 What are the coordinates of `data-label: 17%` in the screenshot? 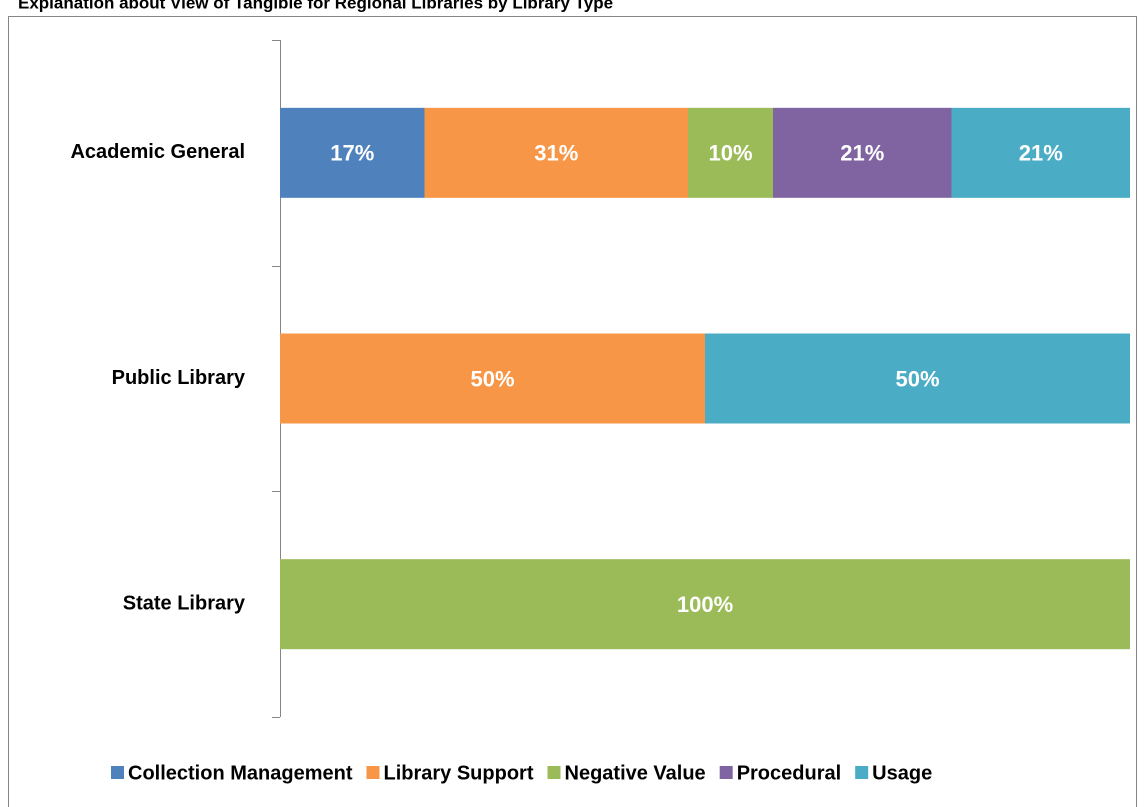 It's located at (352, 153).